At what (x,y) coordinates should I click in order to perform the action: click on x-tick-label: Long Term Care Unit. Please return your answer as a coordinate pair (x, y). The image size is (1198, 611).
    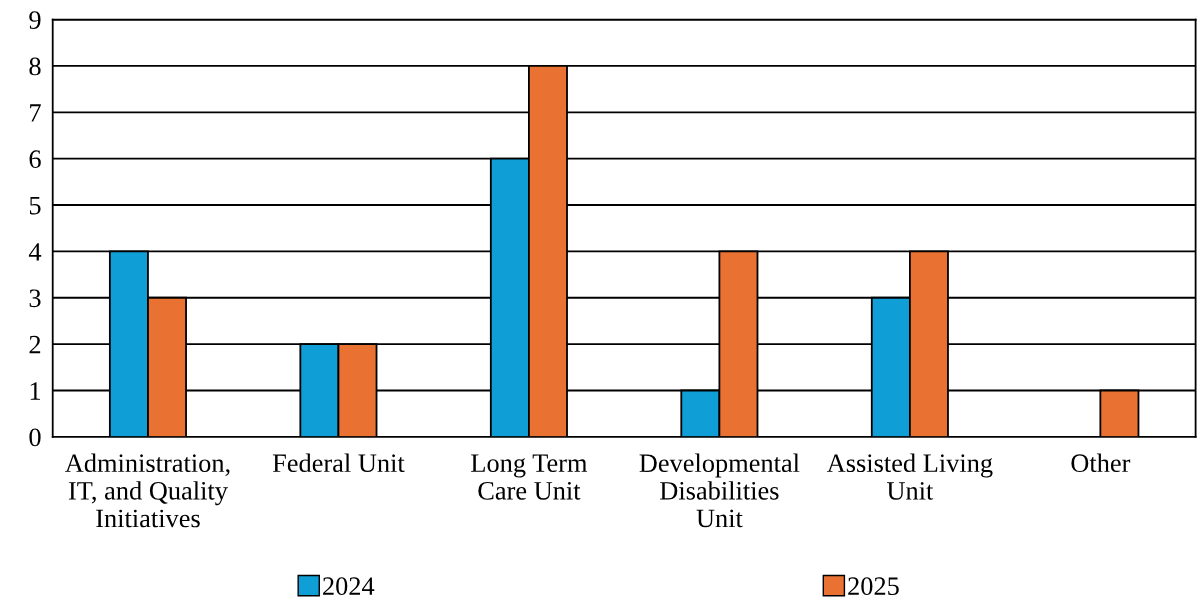
    Looking at the image, I should click on (529, 477).